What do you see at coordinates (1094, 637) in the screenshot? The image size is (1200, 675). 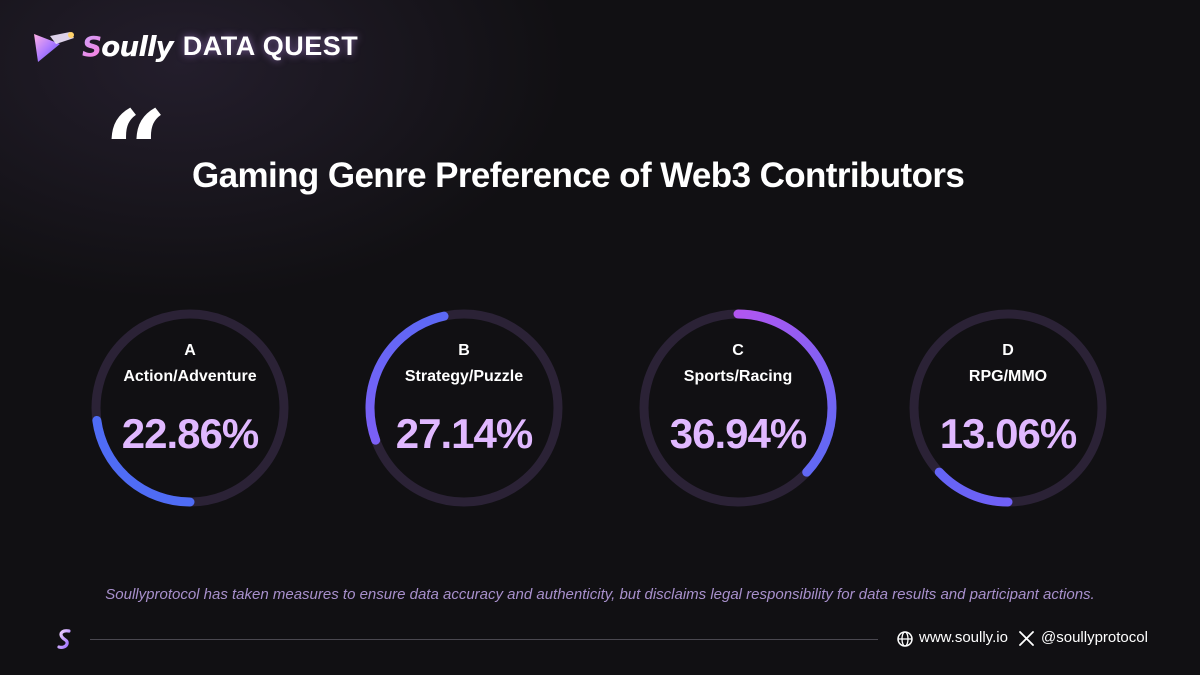 I see `social-handle-link: @soullyprotocol` at bounding box center [1094, 637].